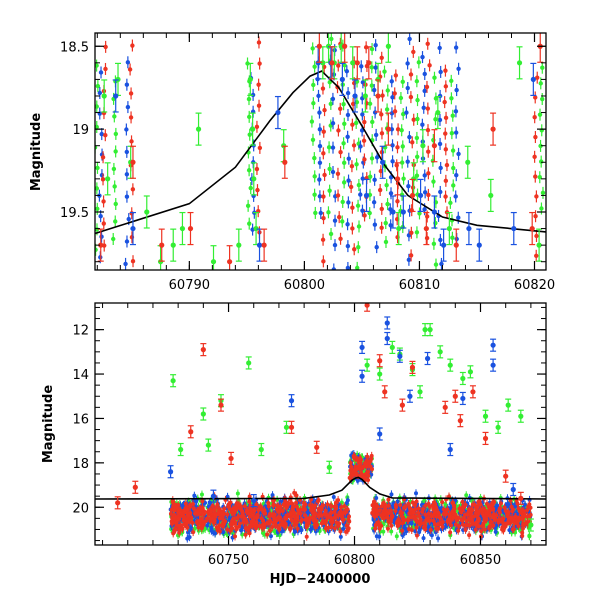 The height and width of the screenshot is (600, 600). What do you see at coordinates (36, 152) in the screenshot?
I see `top-y-axis-title: Magnitude` at bounding box center [36, 152].